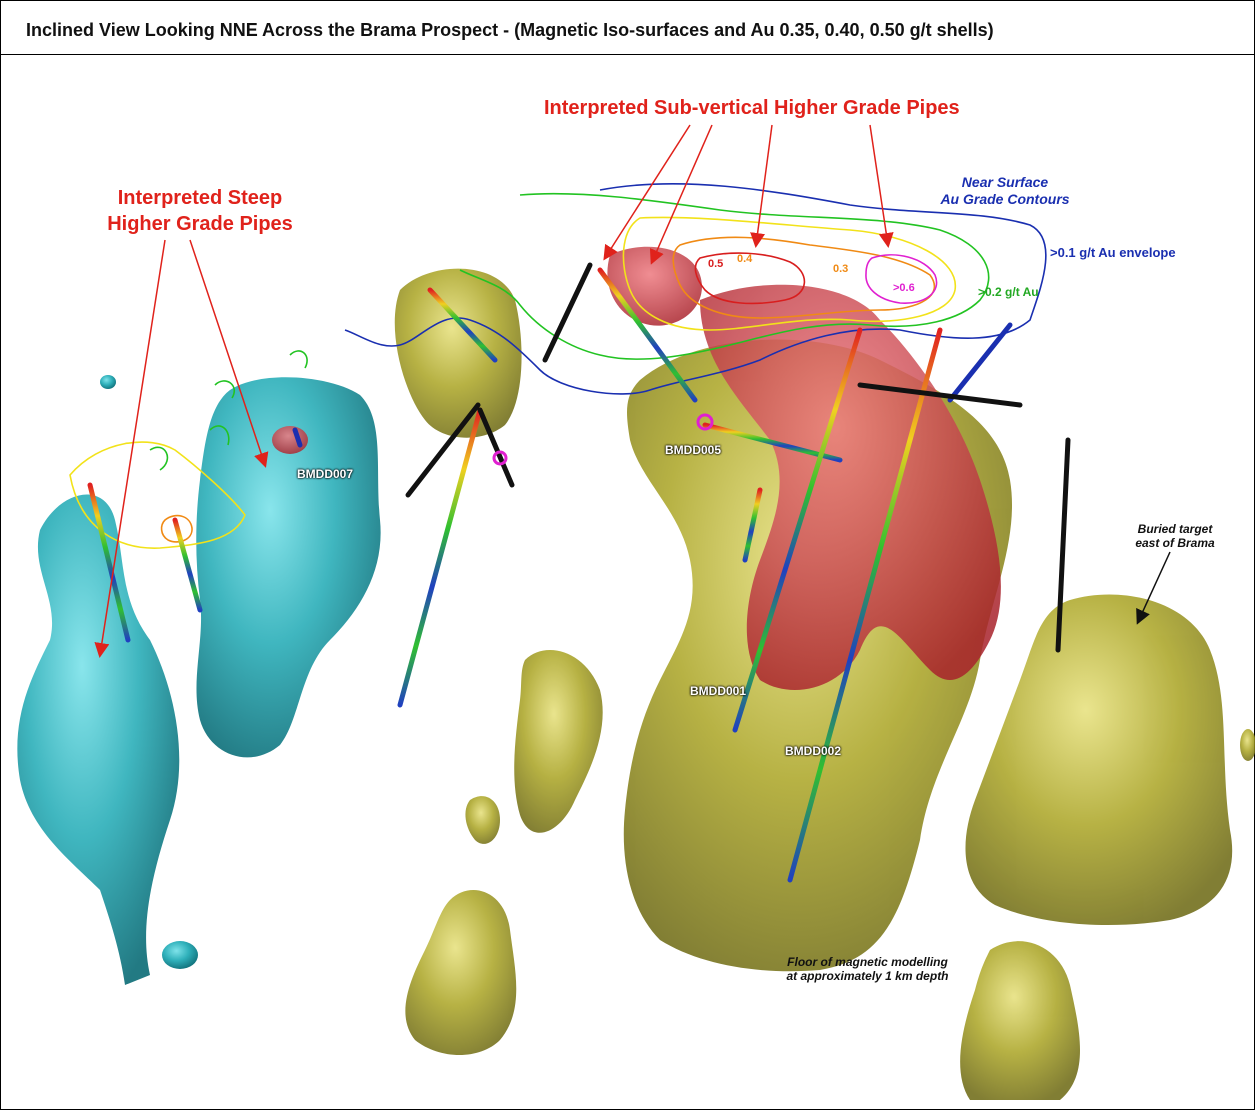 Image resolution: width=1255 pixels, height=1110 pixels. Describe the element at coordinates (716, 264) in the screenshot. I see `label-contour-05: 0.5` at that location.